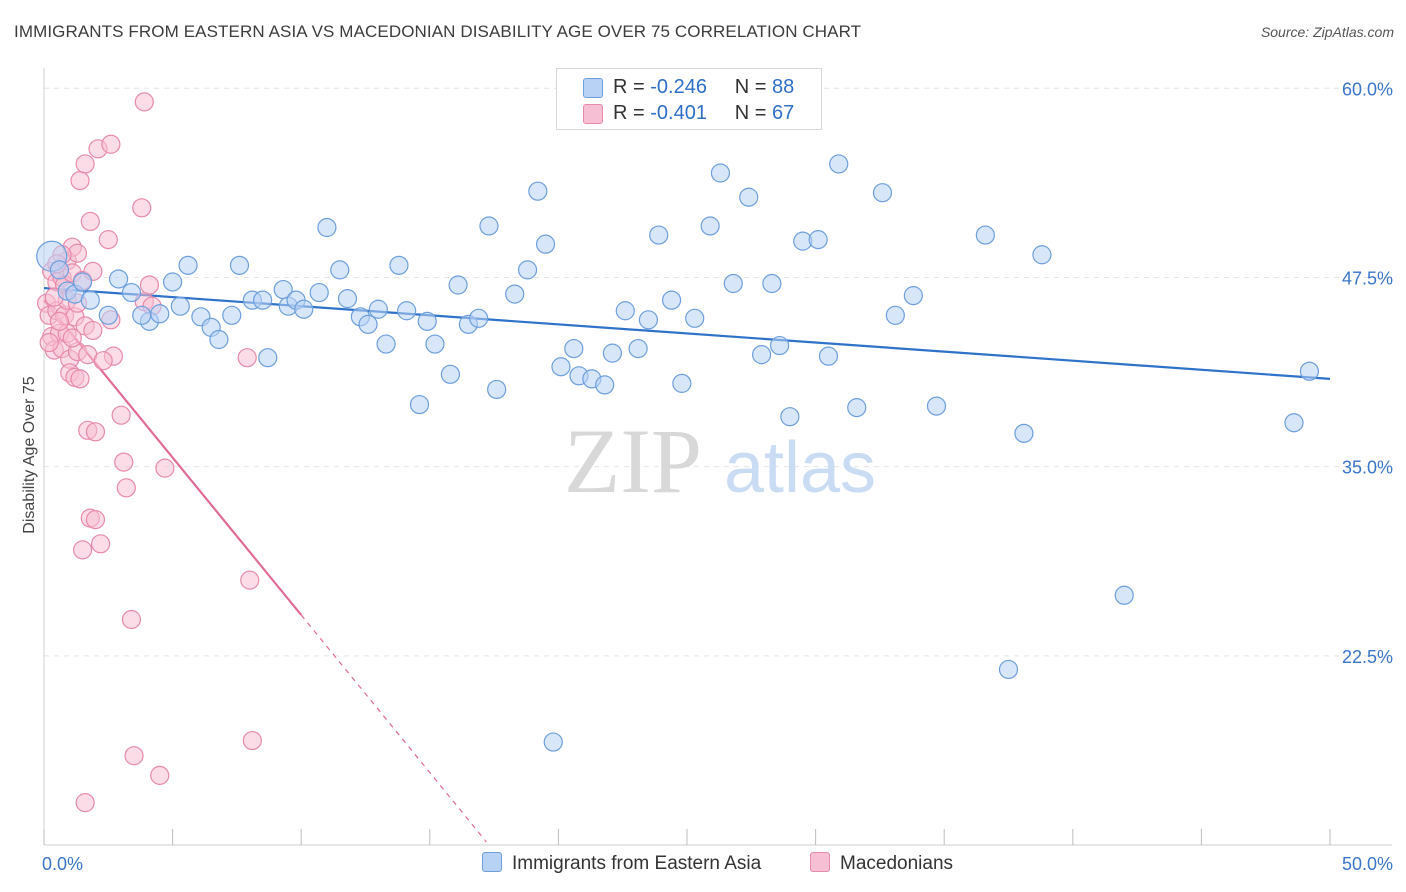 The width and height of the screenshot is (1406, 892). Describe the element at coordinates (881, 863) in the screenshot. I see `legend-item-macedonians: Macedonians` at that location.